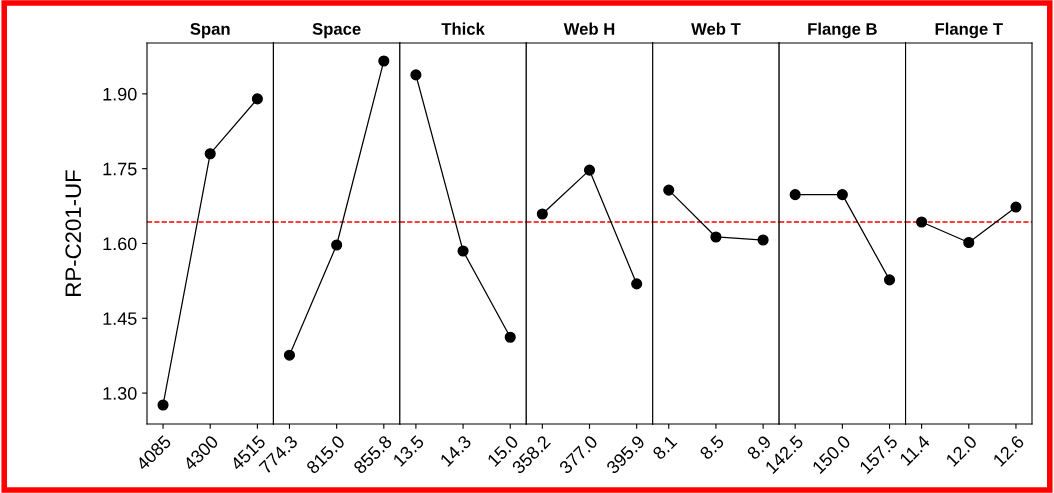  I want to click on chart-title: Space, so click(336, 31).